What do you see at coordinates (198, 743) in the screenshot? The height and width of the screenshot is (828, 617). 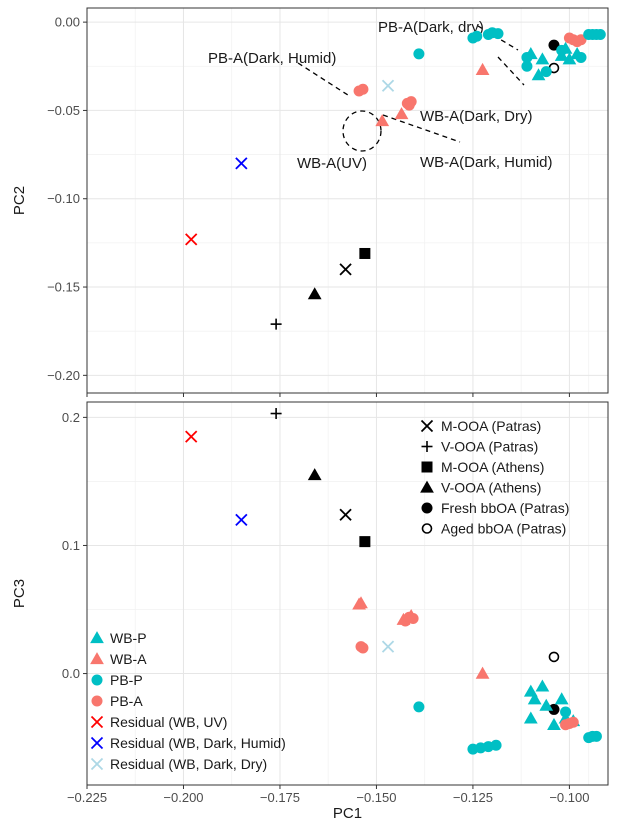 I see `legend-label: Residual (WB, Dark, Humid)` at bounding box center [198, 743].